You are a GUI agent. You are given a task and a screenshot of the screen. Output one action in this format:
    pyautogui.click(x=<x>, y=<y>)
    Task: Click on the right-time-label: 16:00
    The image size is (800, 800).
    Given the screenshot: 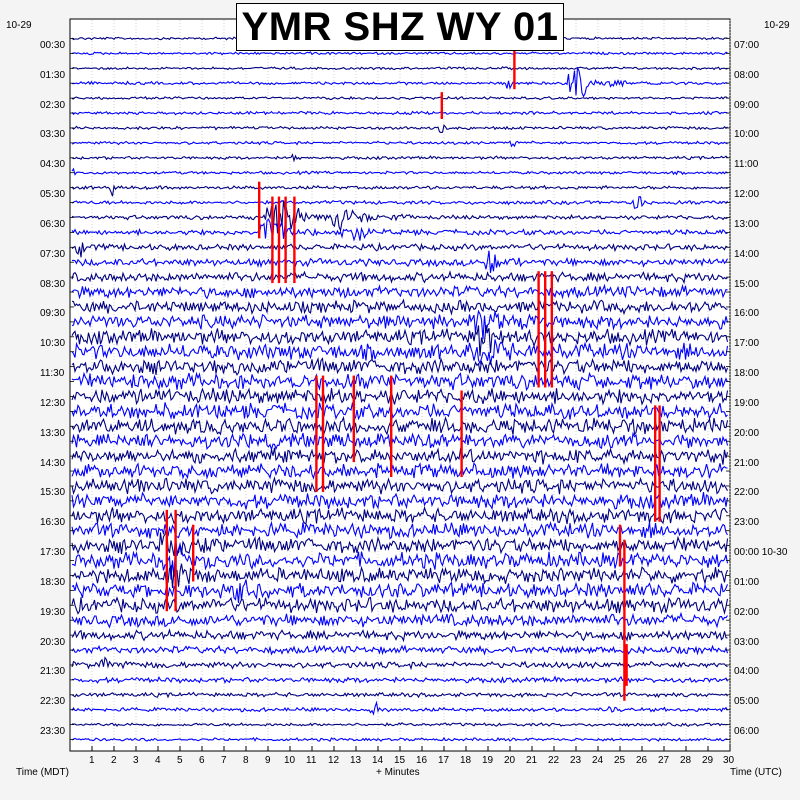 What is the action you would take?
    pyautogui.click(x=747, y=314)
    